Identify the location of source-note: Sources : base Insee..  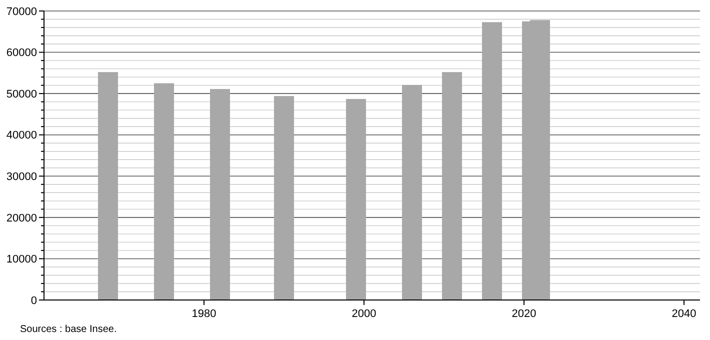
(68, 329).